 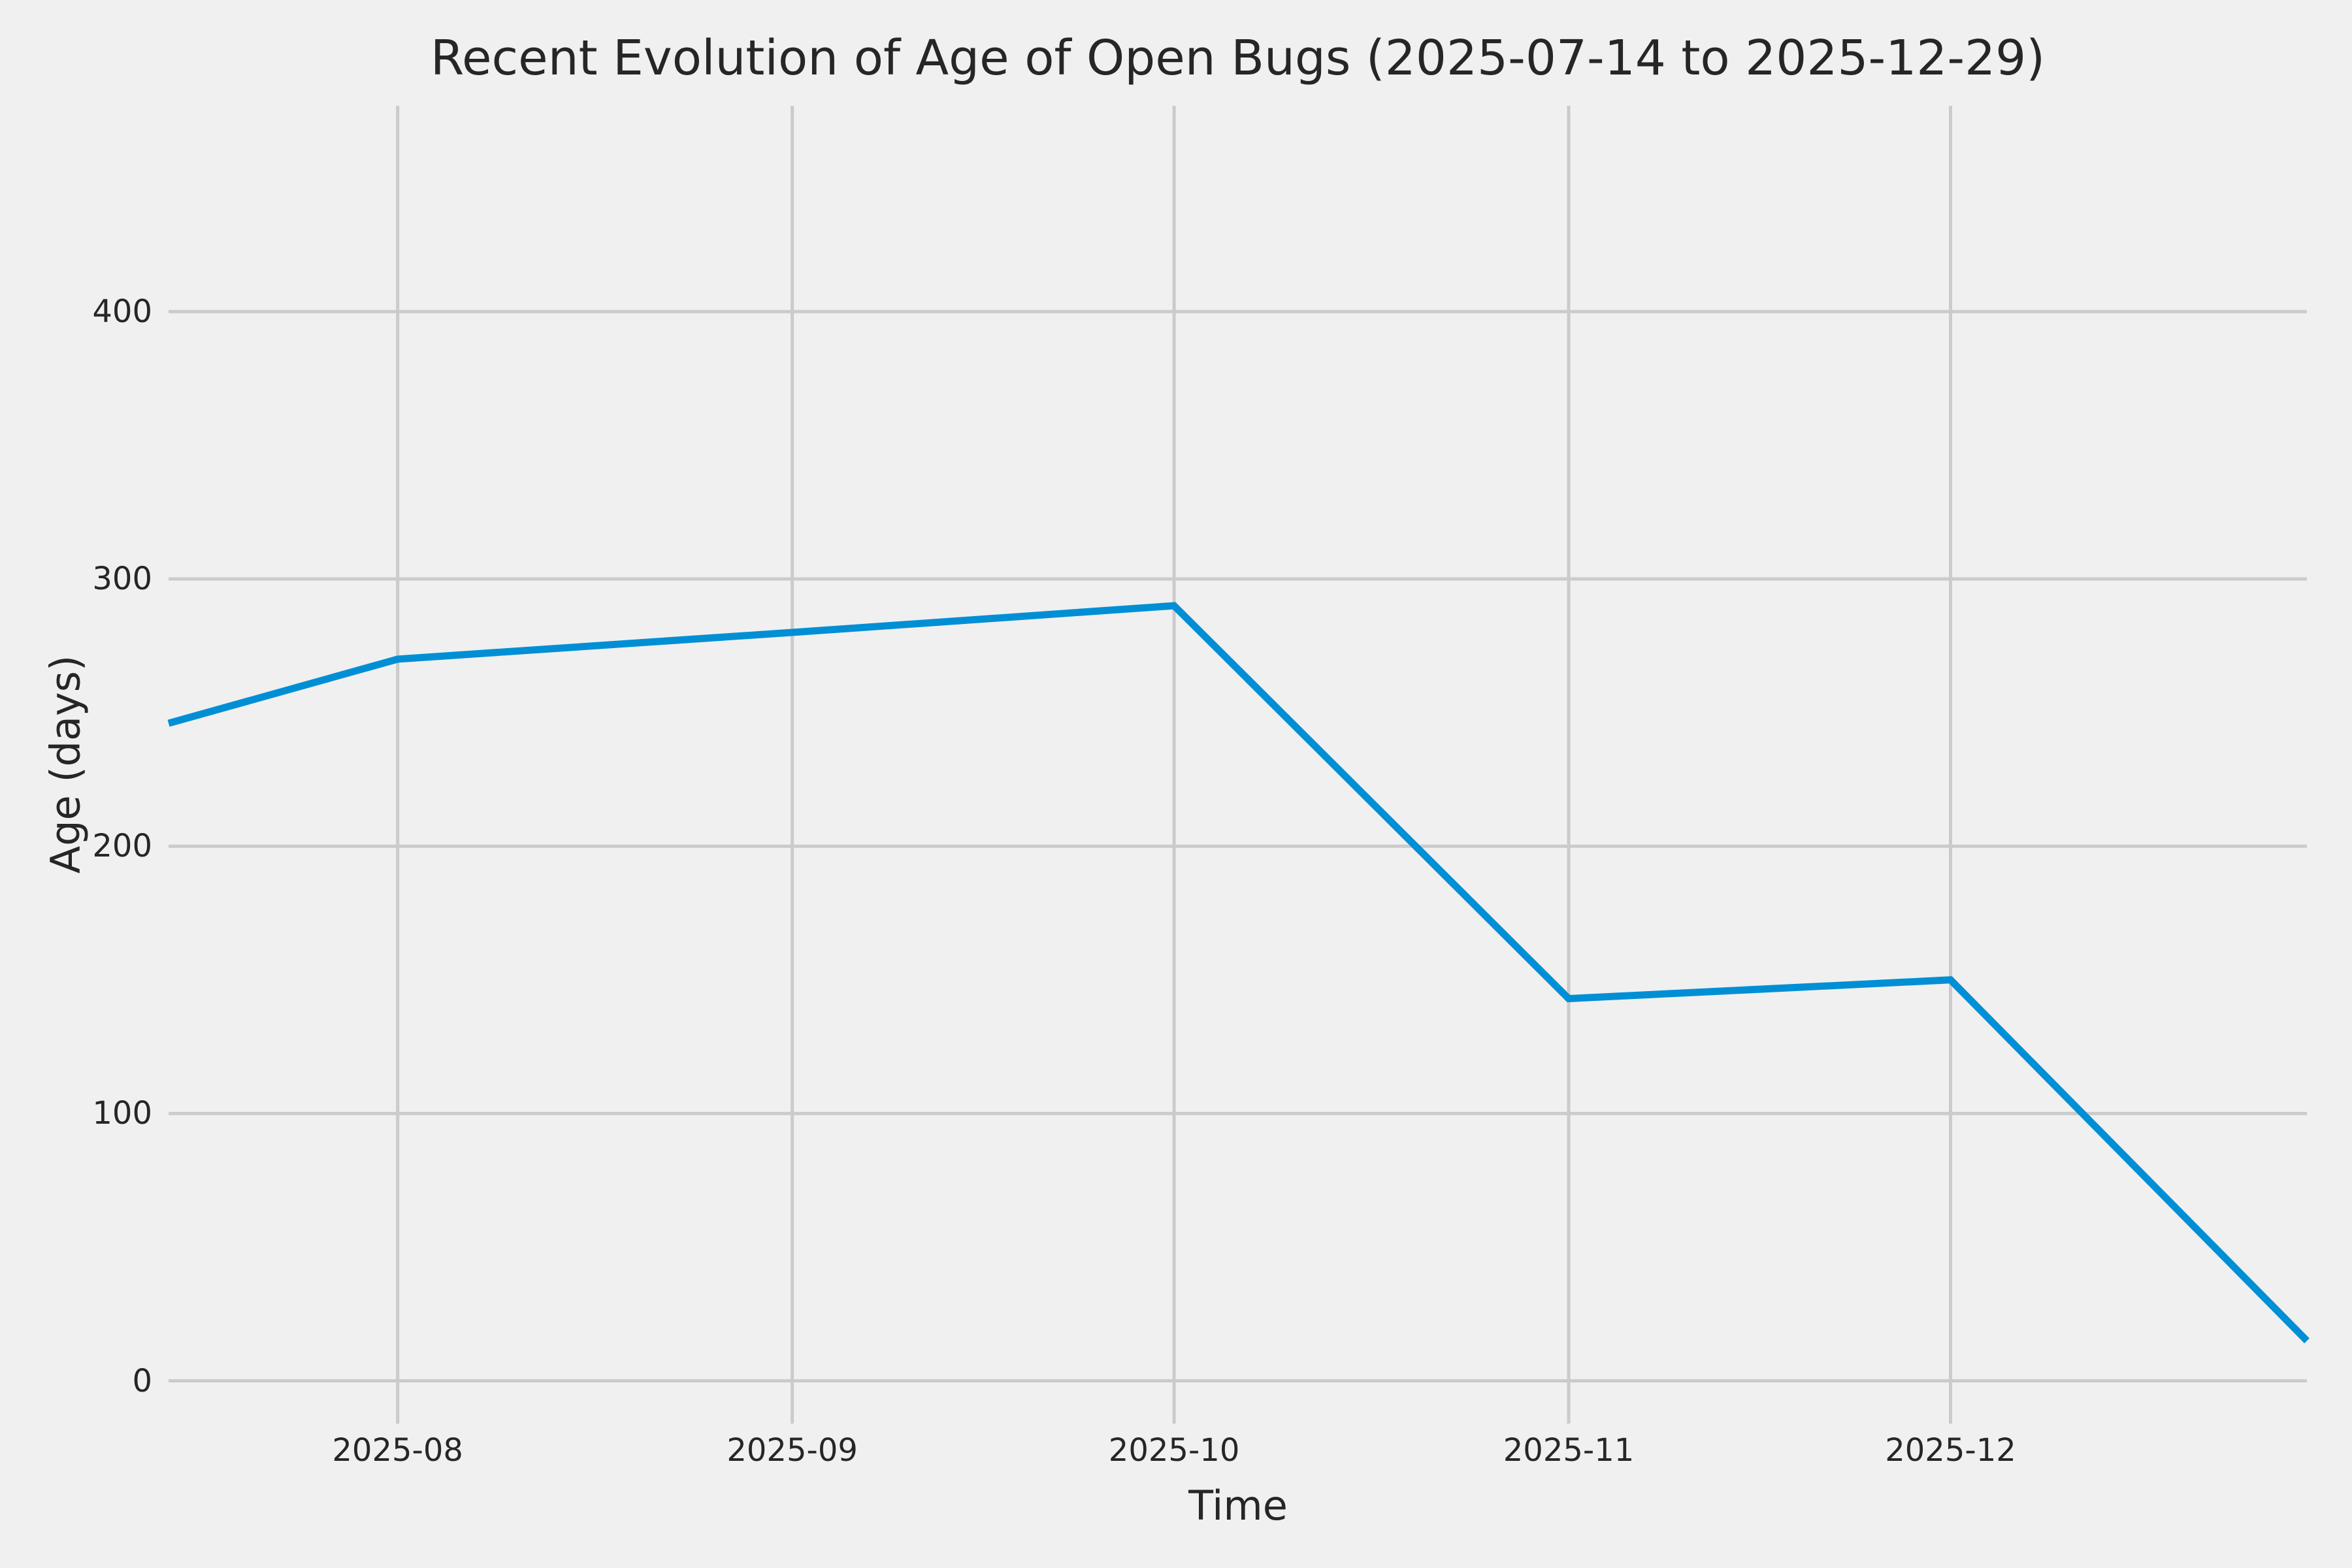 I want to click on y-tick-label: 400, so click(x=122, y=312).